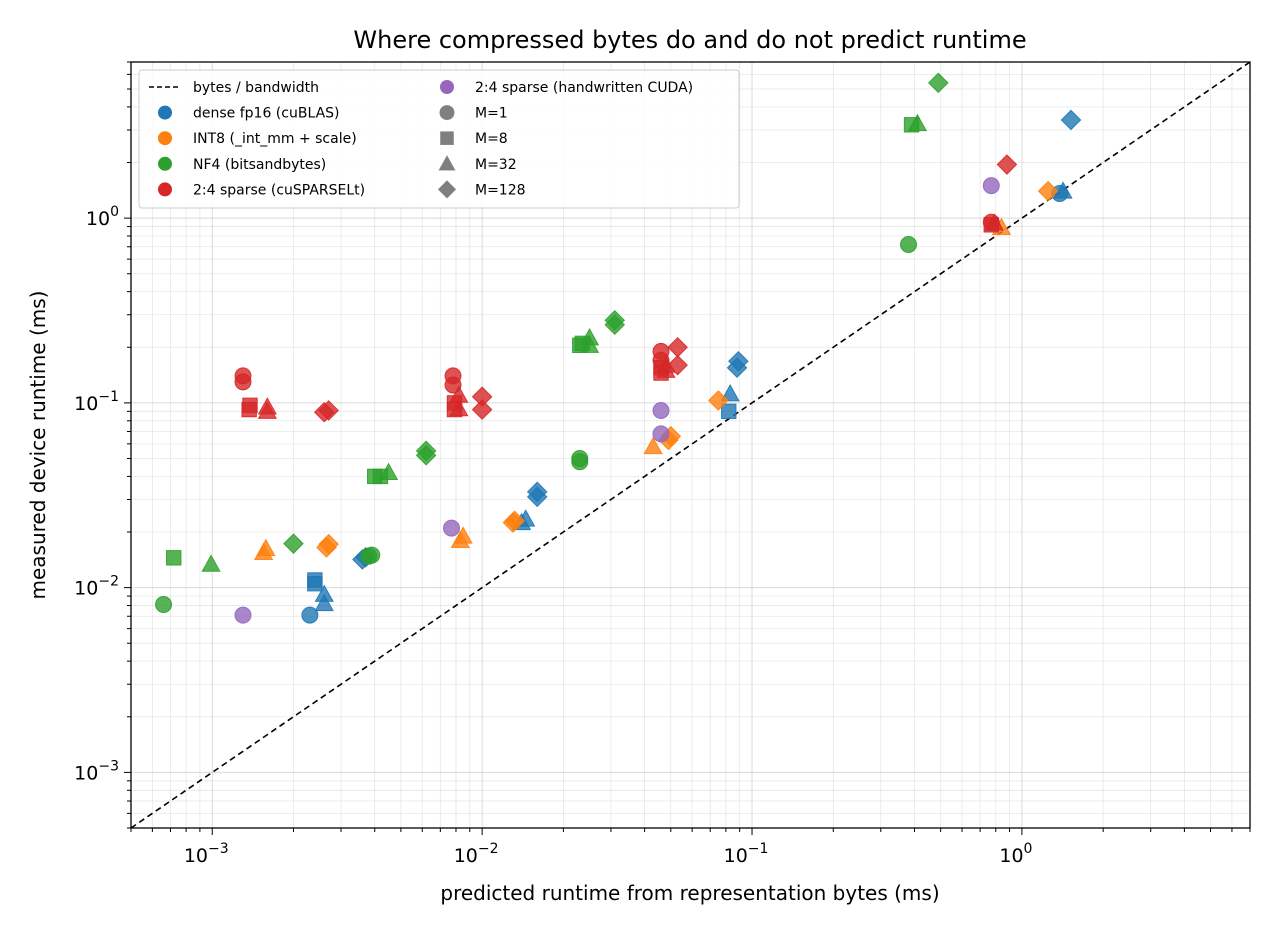 This screenshot has width=1275, height=935. I want to click on y-tick-label: 10⁻², so click(96, 587).